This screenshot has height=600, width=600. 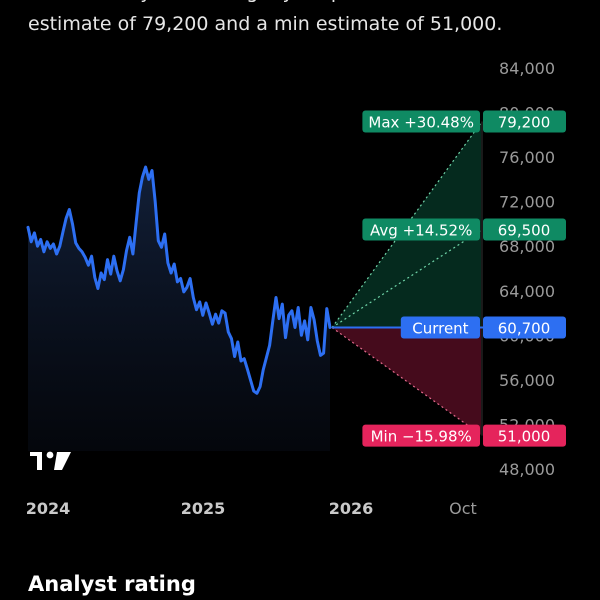 I want to click on y-tick-label: 76,000, so click(x=527, y=157).